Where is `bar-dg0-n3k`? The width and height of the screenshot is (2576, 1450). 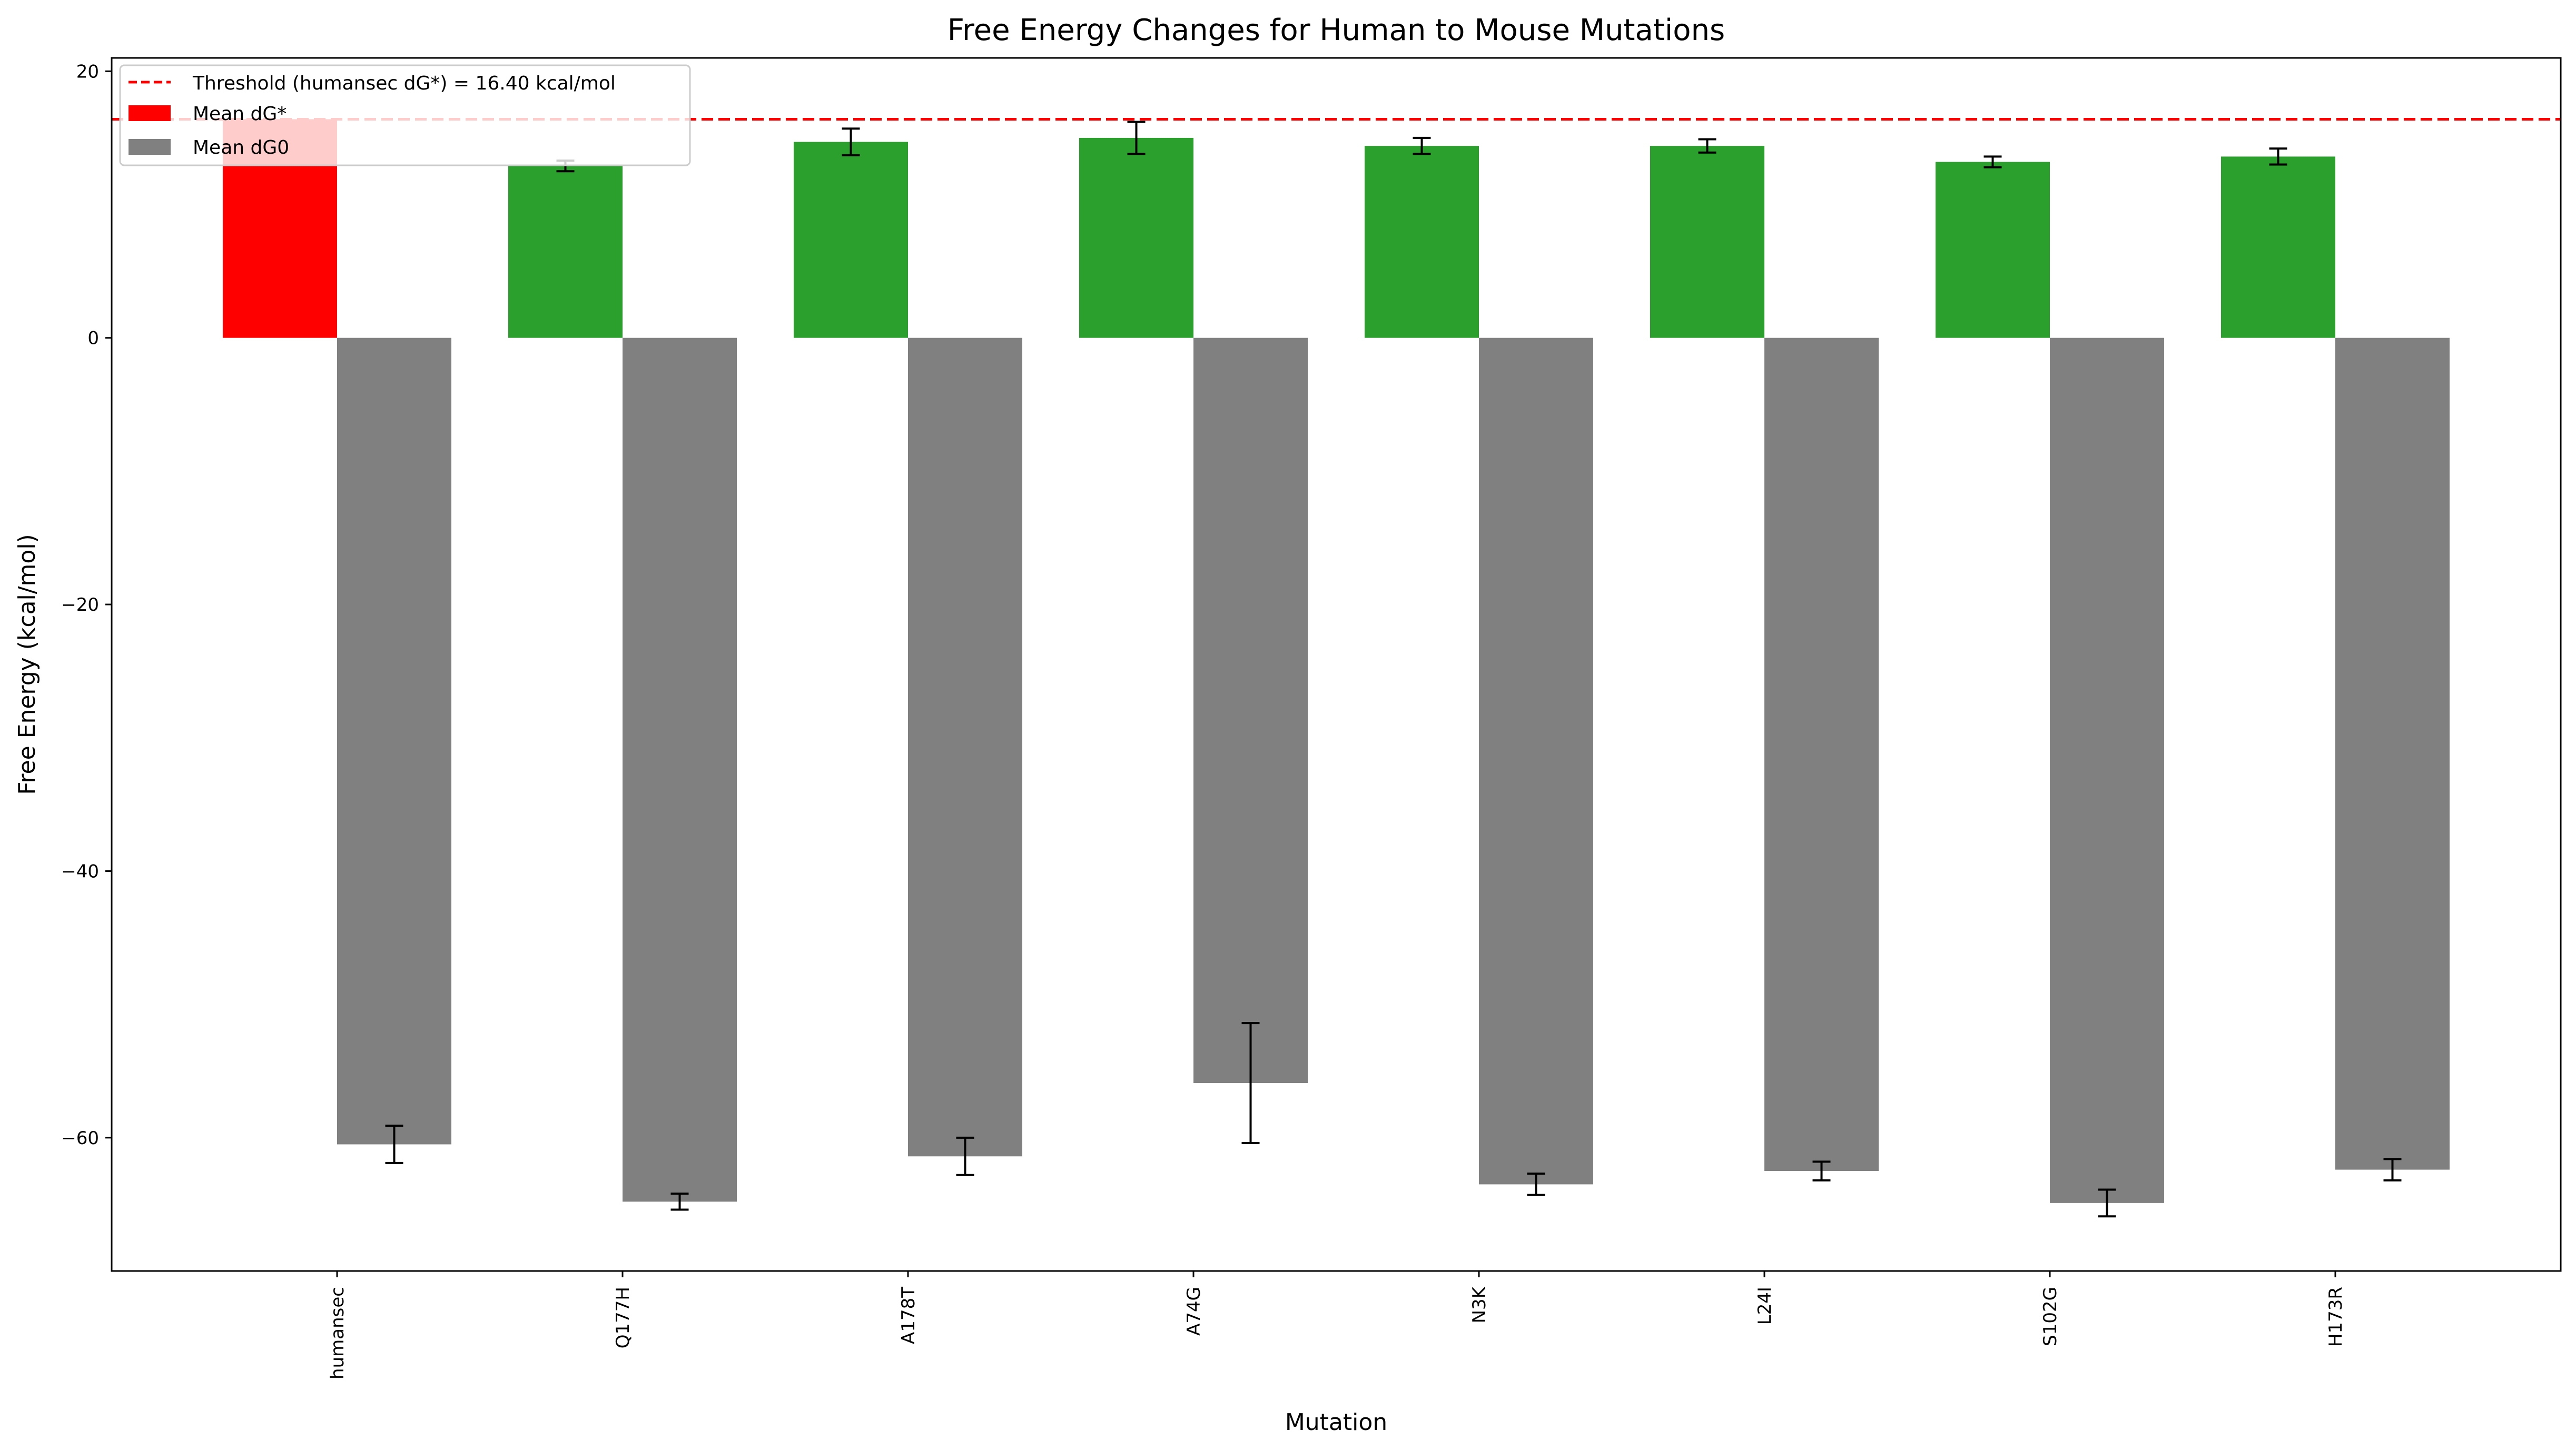 bar-dg0-n3k is located at coordinates (1536, 761).